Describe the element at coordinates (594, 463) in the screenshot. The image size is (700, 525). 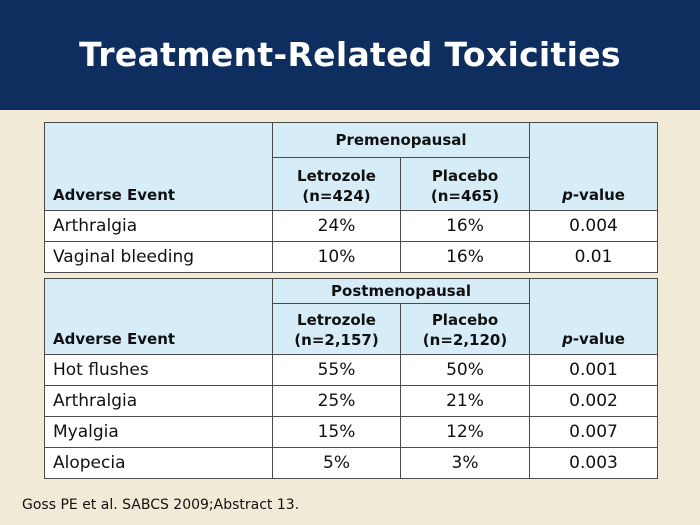
I see `p-value: 0.003` at that location.